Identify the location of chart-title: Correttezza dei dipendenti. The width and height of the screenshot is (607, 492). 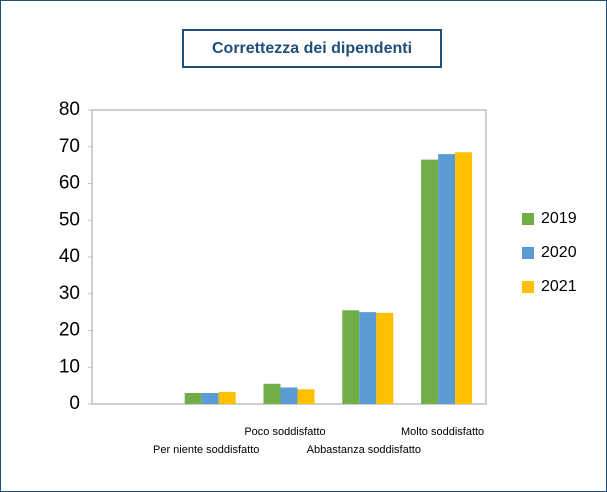
(312, 48).